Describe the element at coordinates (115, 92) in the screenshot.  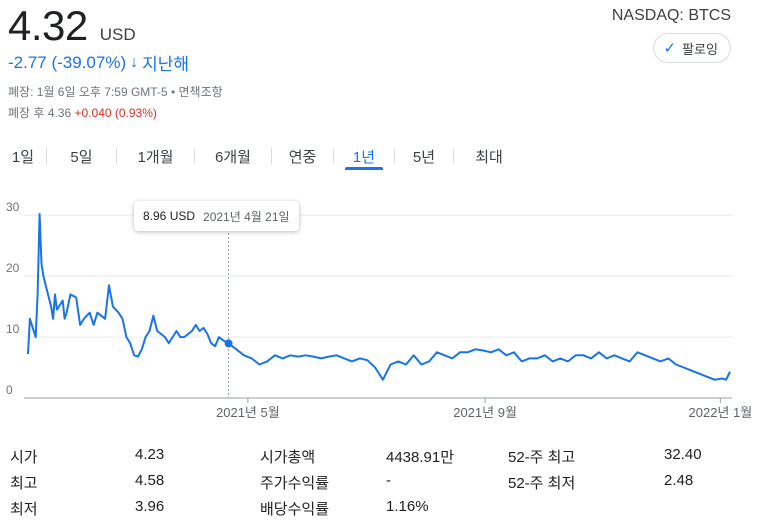
I see `close-info: 폐장: 1월 6일 오후 7:59 GMT-5 • 면책조항` at that location.